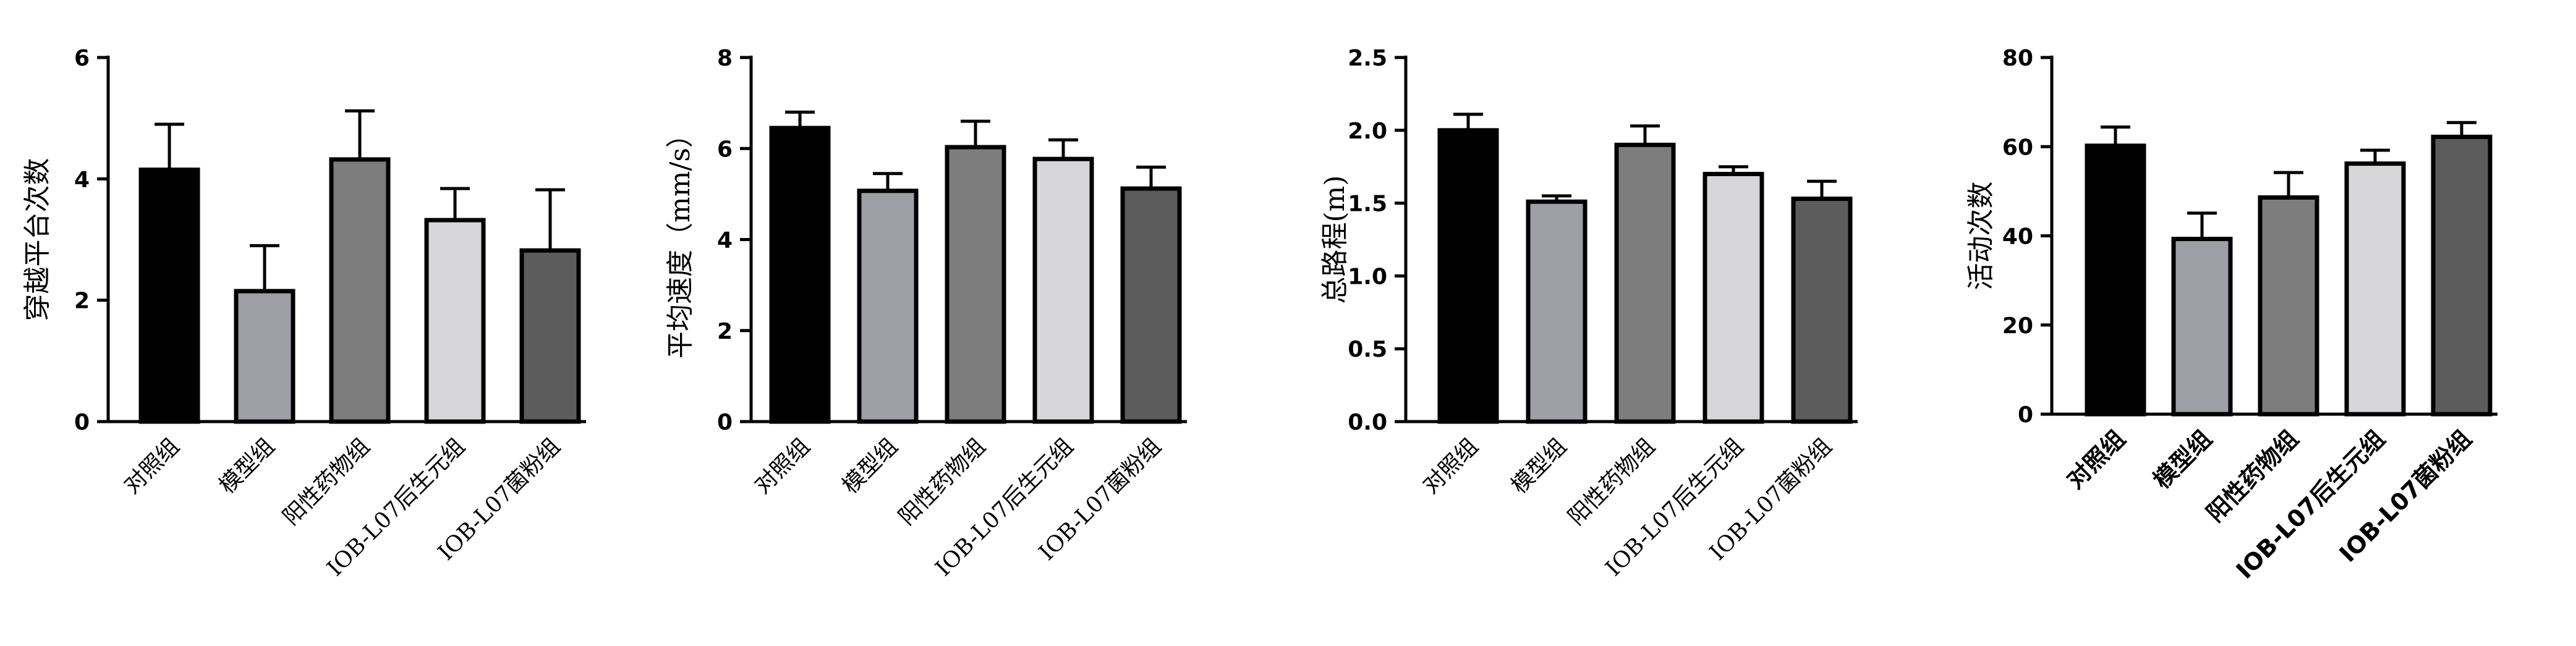  Describe the element at coordinates (1367, 58) in the screenshot. I see `y-tick-label: 2.5` at that location.